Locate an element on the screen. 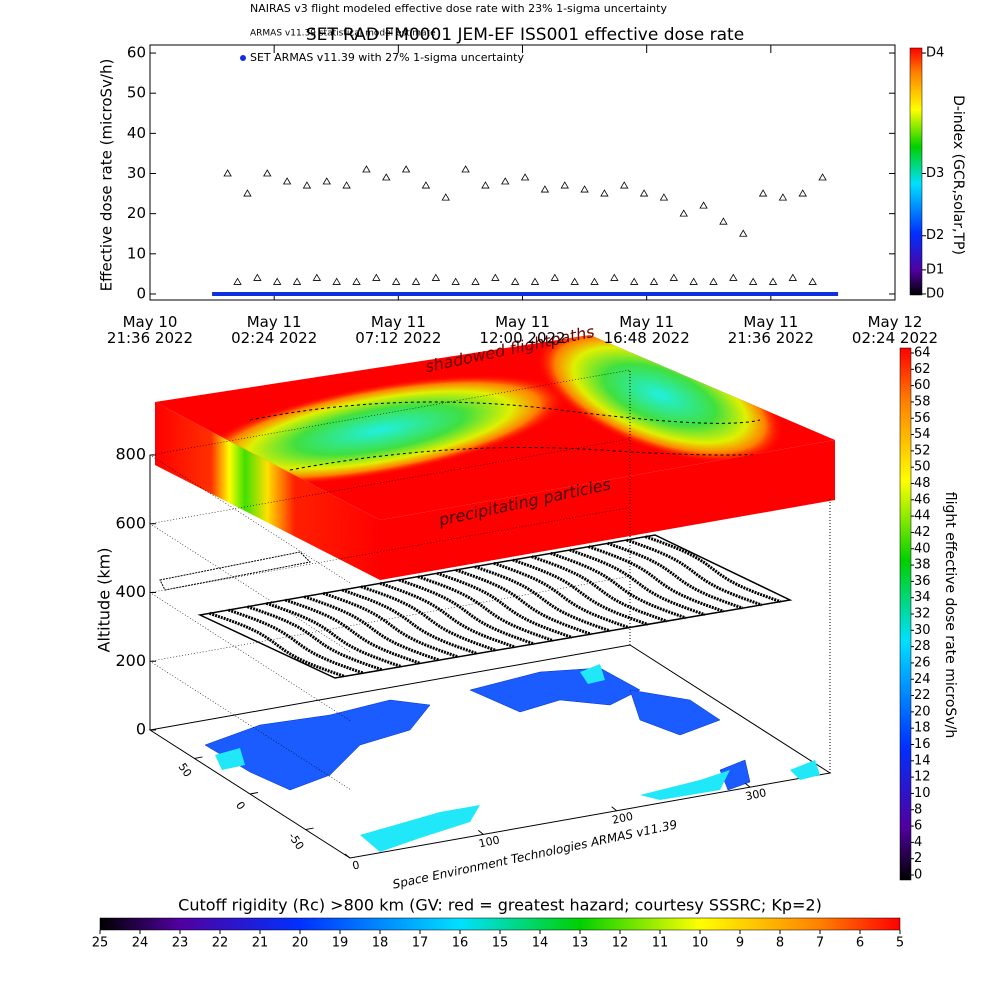  colorbar-tick-label: 52 is located at coordinates (922, 450).